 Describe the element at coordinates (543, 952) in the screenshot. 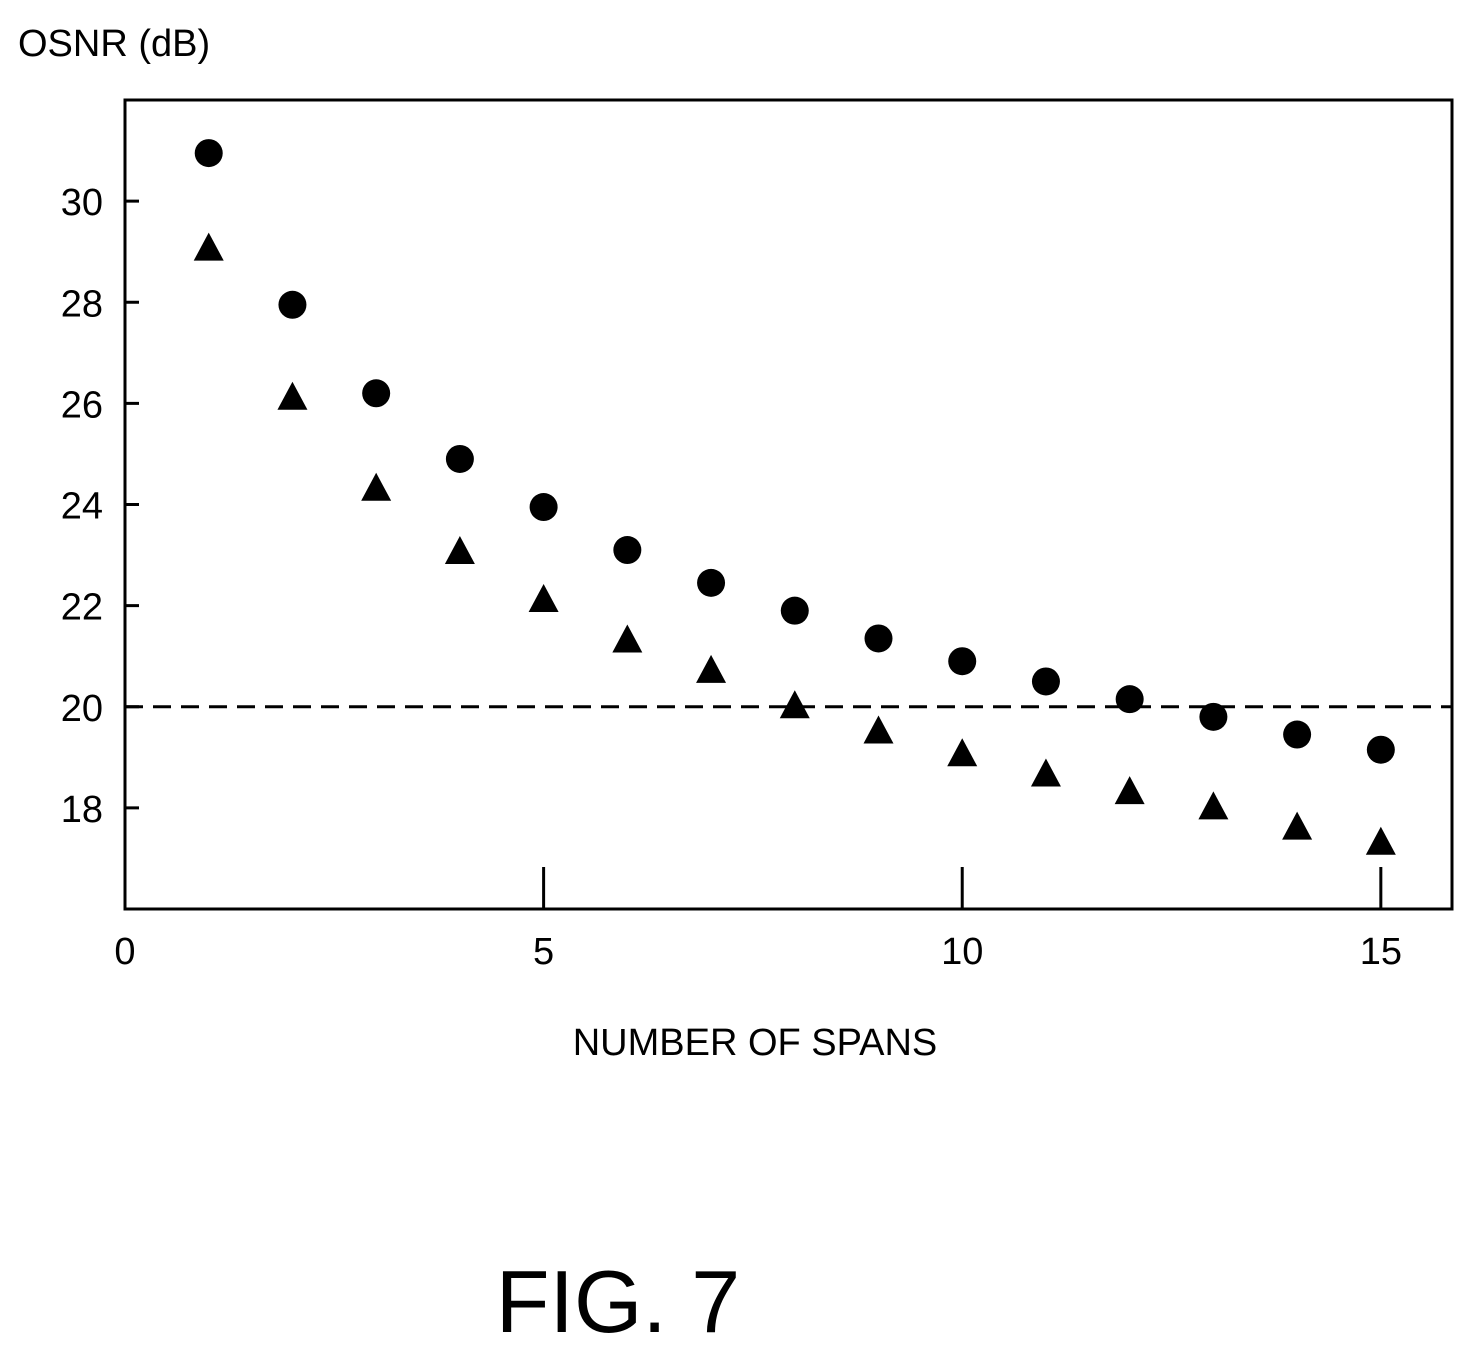

I see `x-tick-label: 5` at that location.